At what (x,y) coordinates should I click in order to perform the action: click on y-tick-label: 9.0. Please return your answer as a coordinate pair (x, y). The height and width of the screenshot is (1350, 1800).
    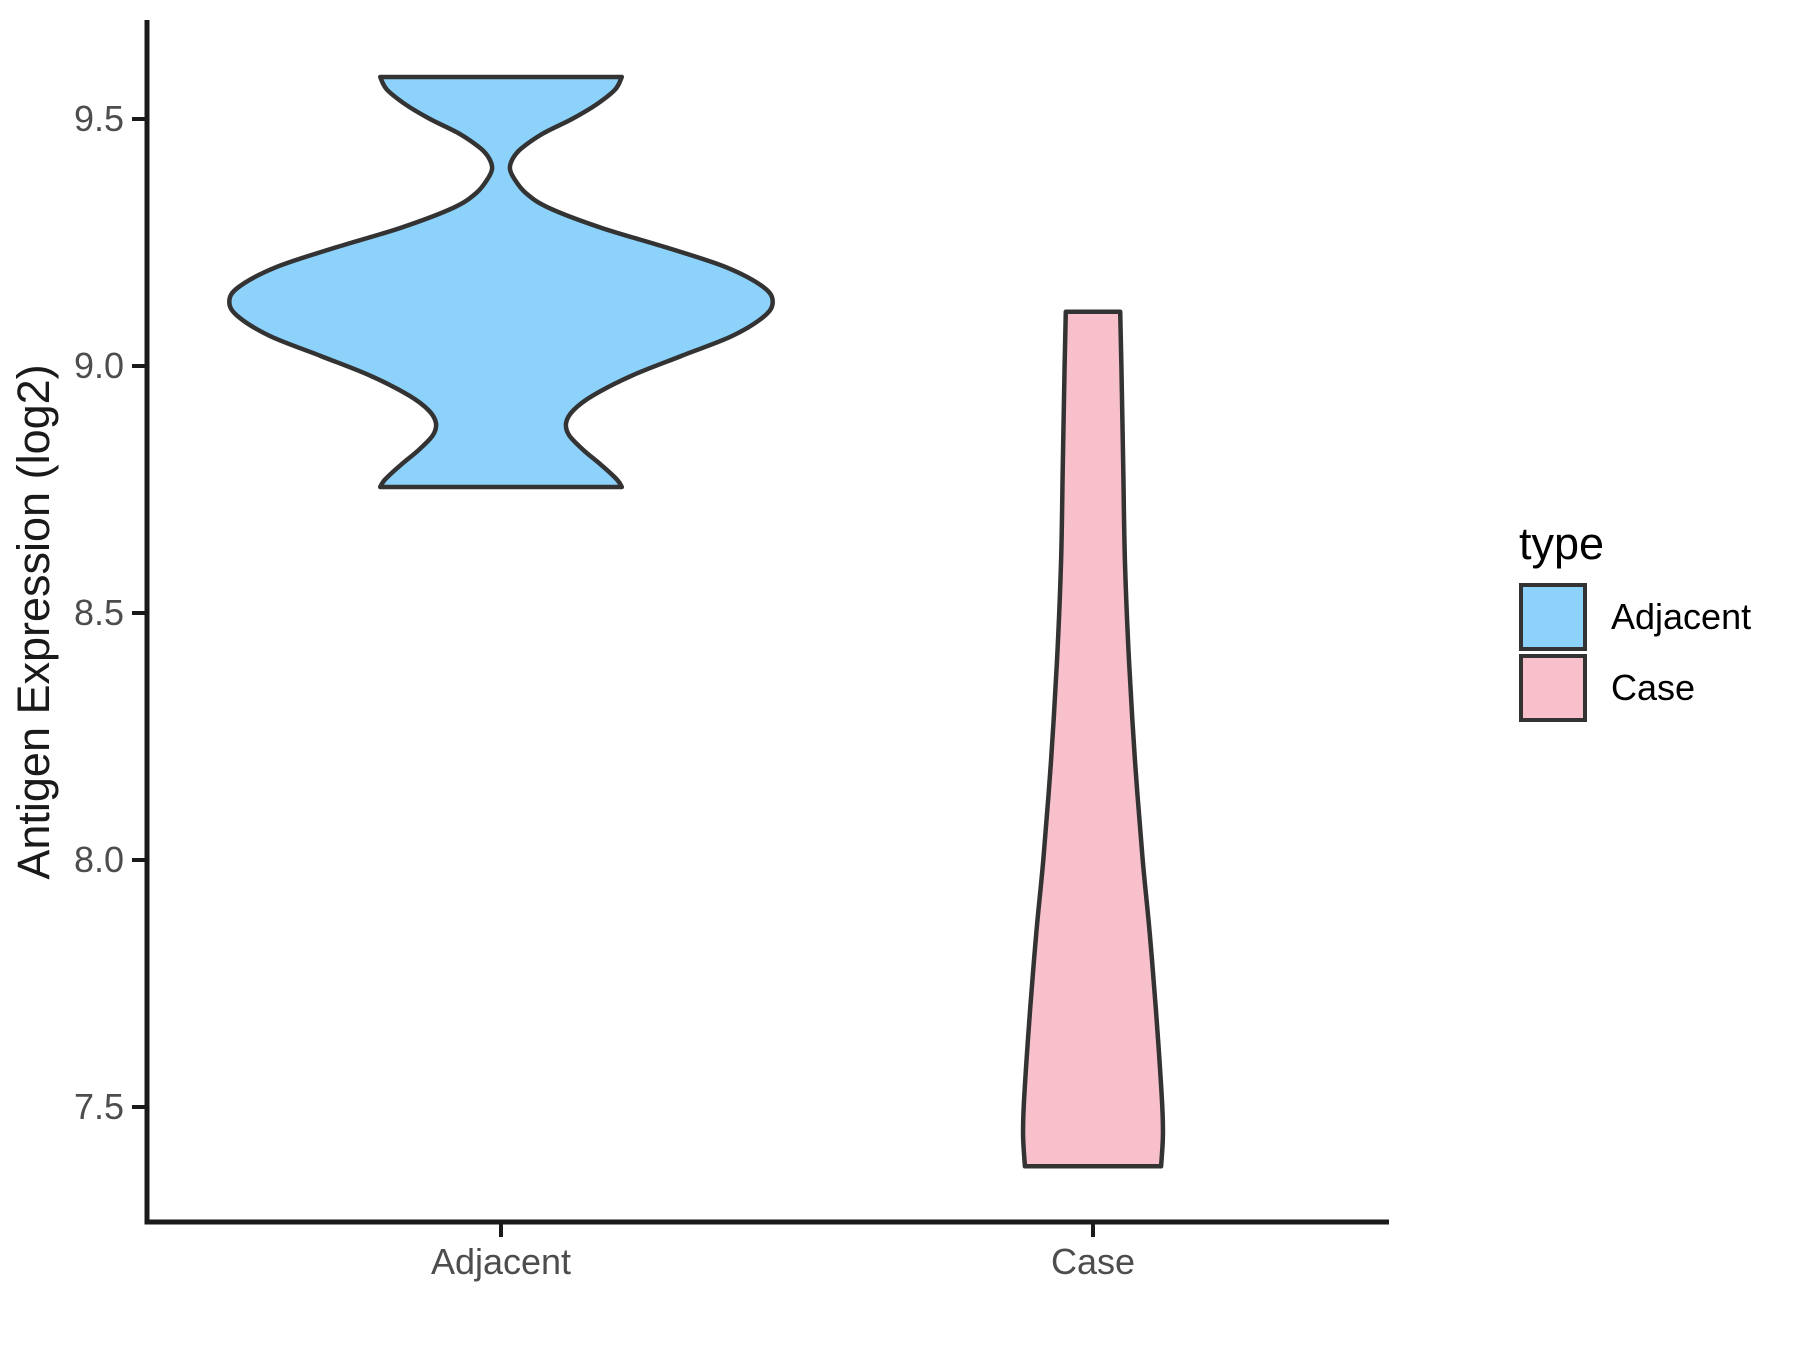
    Looking at the image, I should click on (98, 365).